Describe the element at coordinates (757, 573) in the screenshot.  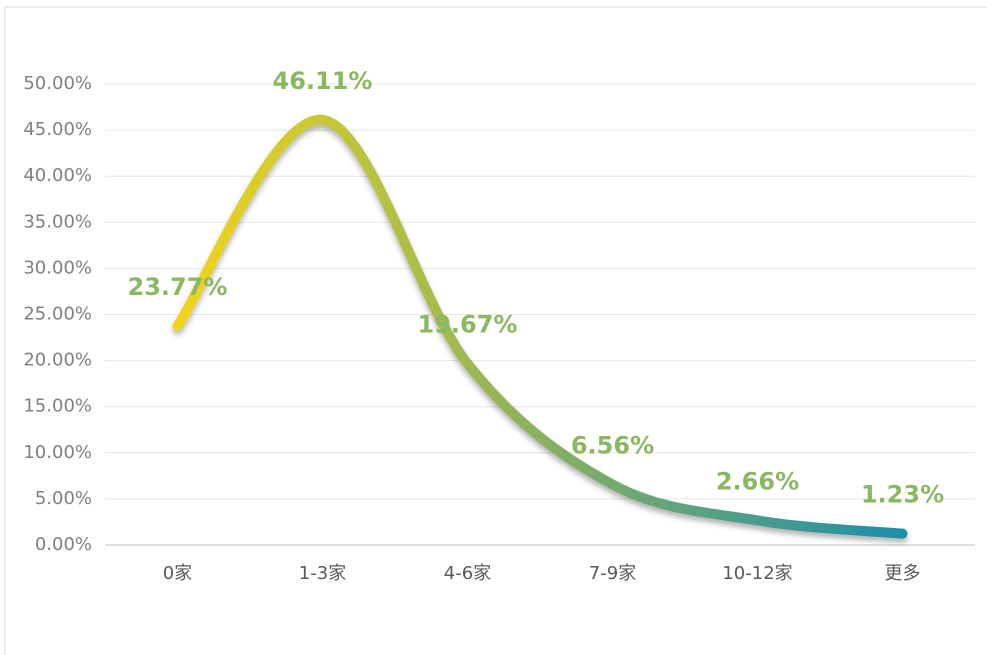
I see `x-tick-label: 10-12家` at that location.